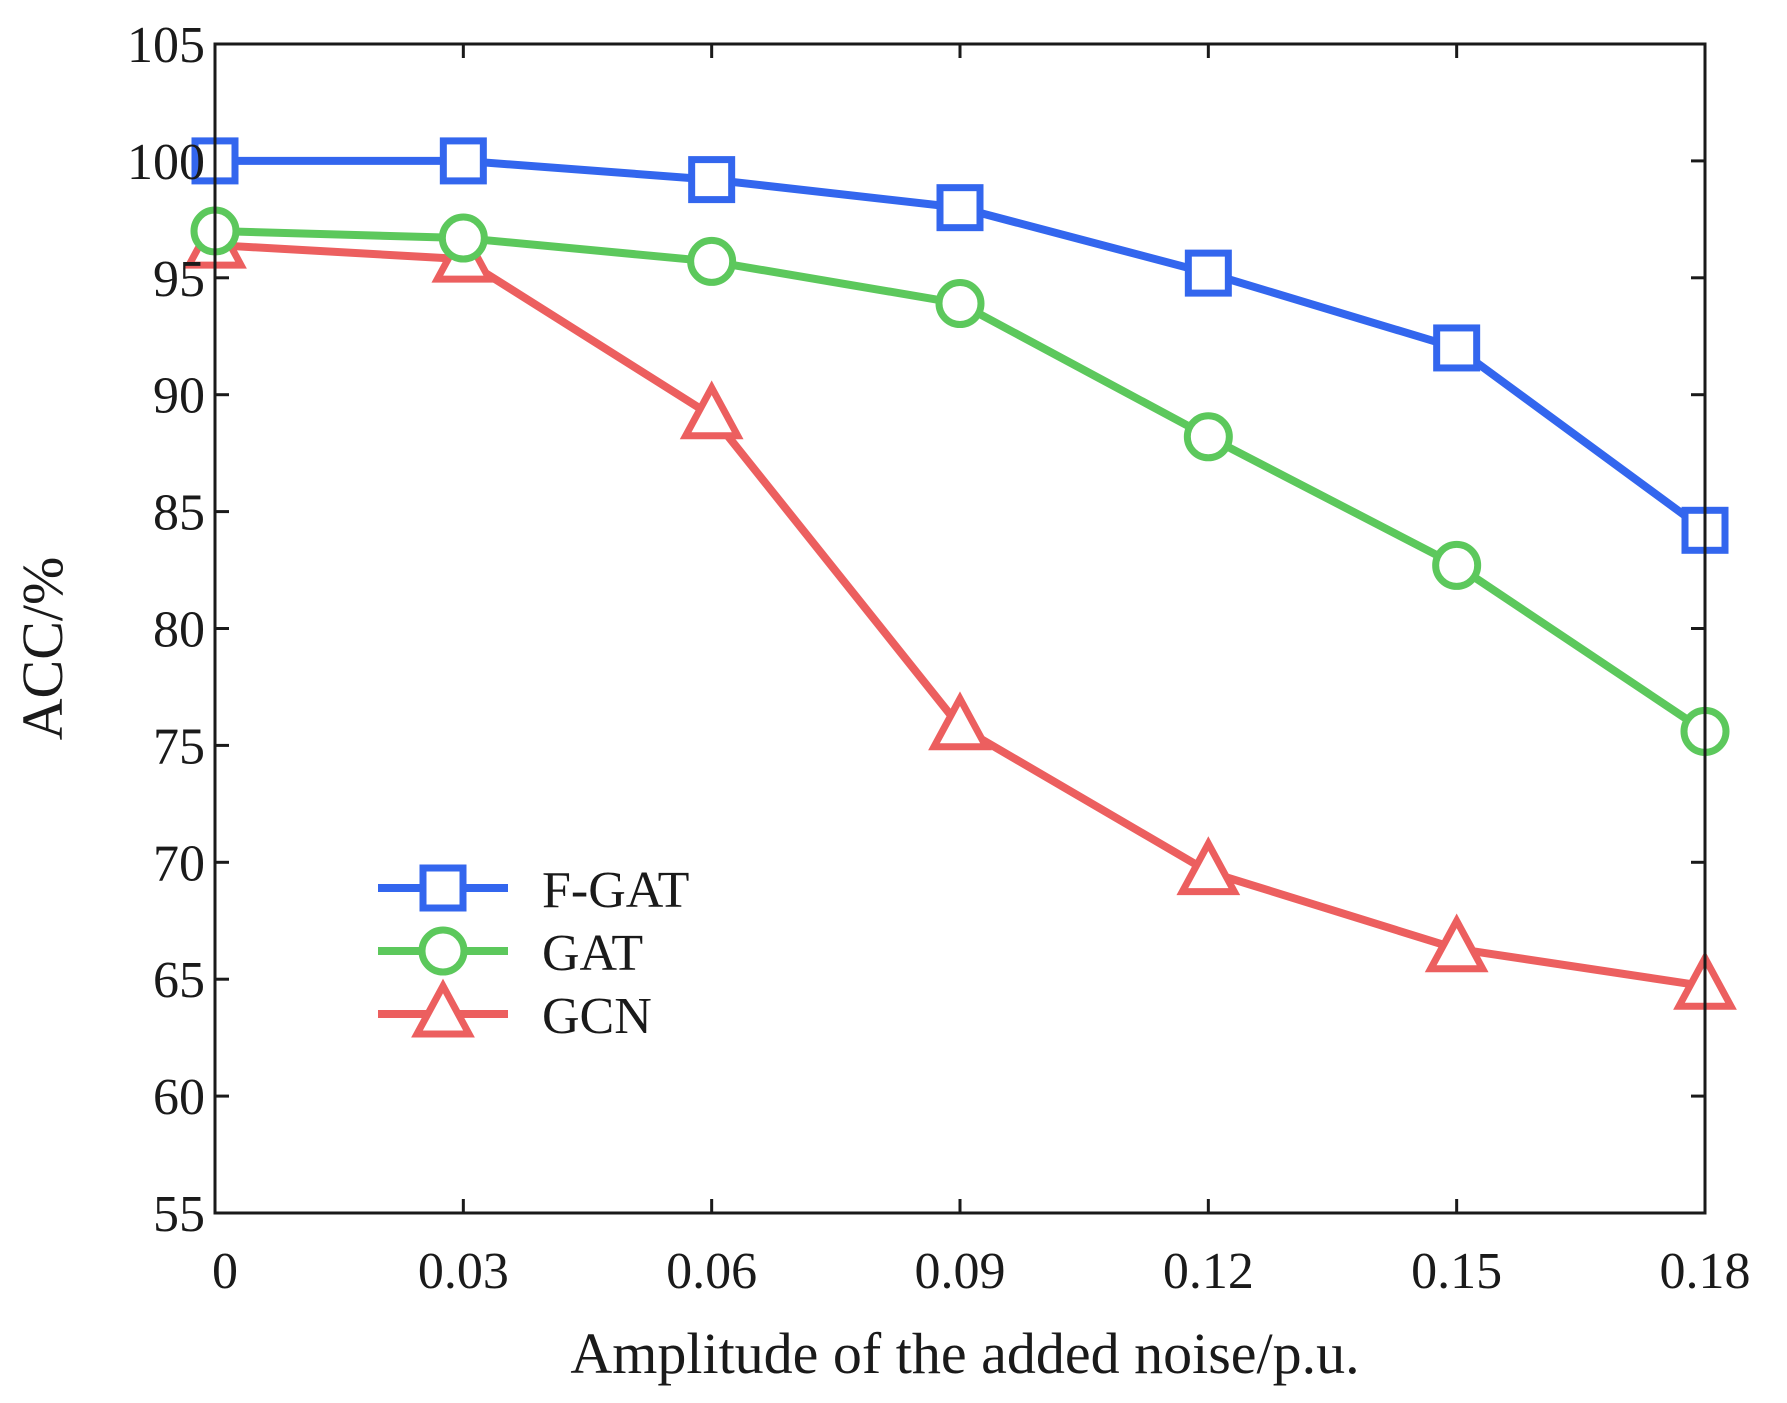  What do you see at coordinates (166, 45) in the screenshot?
I see `y-tick-label: 105` at bounding box center [166, 45].